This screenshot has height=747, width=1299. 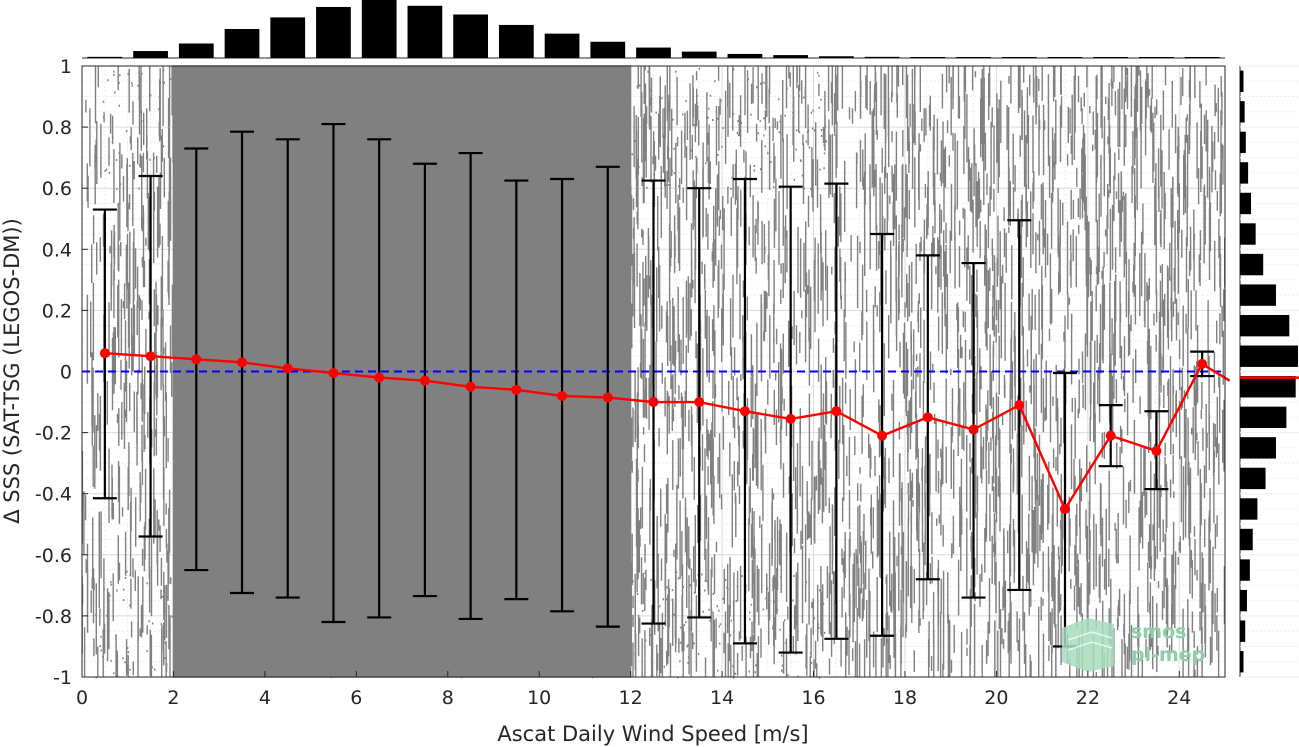 What do you see at coordinates (265, 698) in the screenshot?
I see `x-tick-label: 4` at bounding box center [265, 698].